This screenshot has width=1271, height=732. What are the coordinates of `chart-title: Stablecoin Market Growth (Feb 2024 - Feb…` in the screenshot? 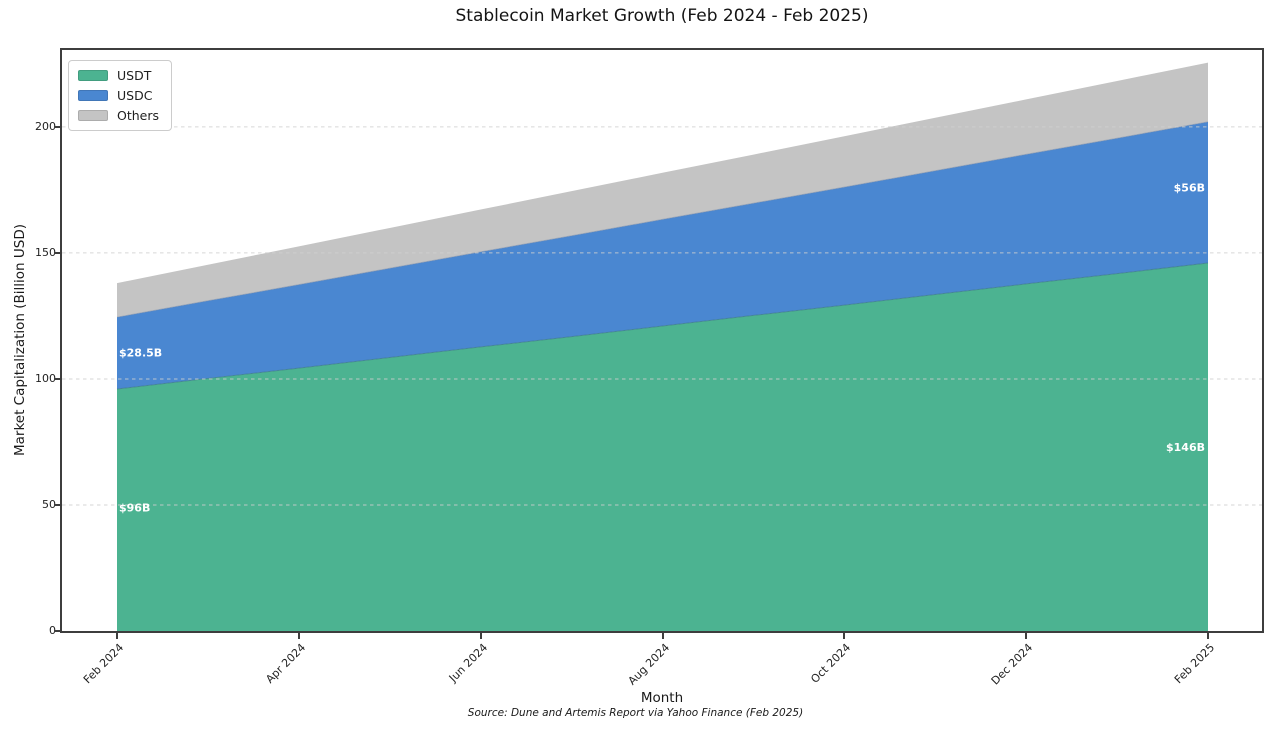 It's located at (662, 16).